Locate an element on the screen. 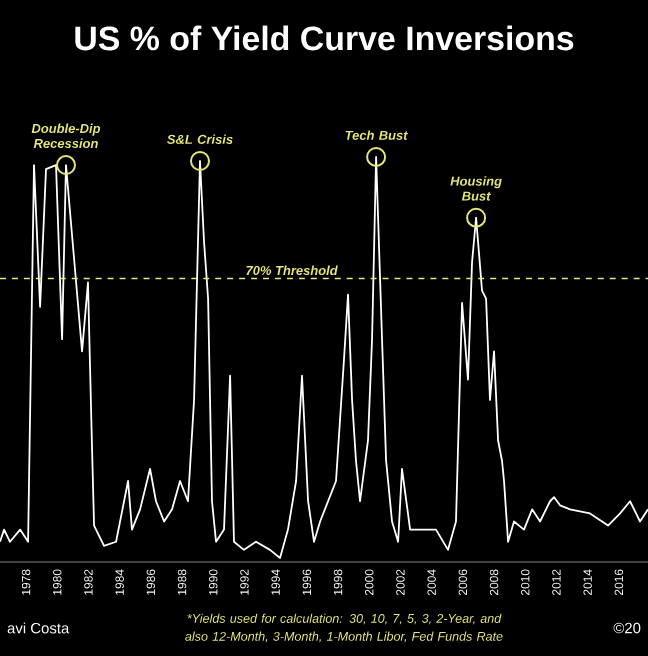  chart-title: US % of Yield Curve Inversions is located at coordinates (324, 38).